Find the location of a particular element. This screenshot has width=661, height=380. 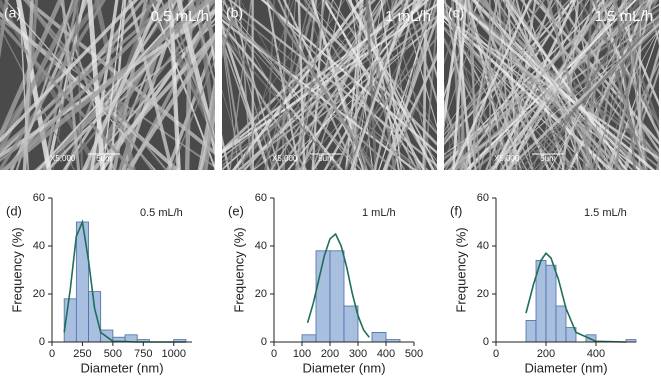

x-tick-label: 200 is located at coordinates (546, 354).